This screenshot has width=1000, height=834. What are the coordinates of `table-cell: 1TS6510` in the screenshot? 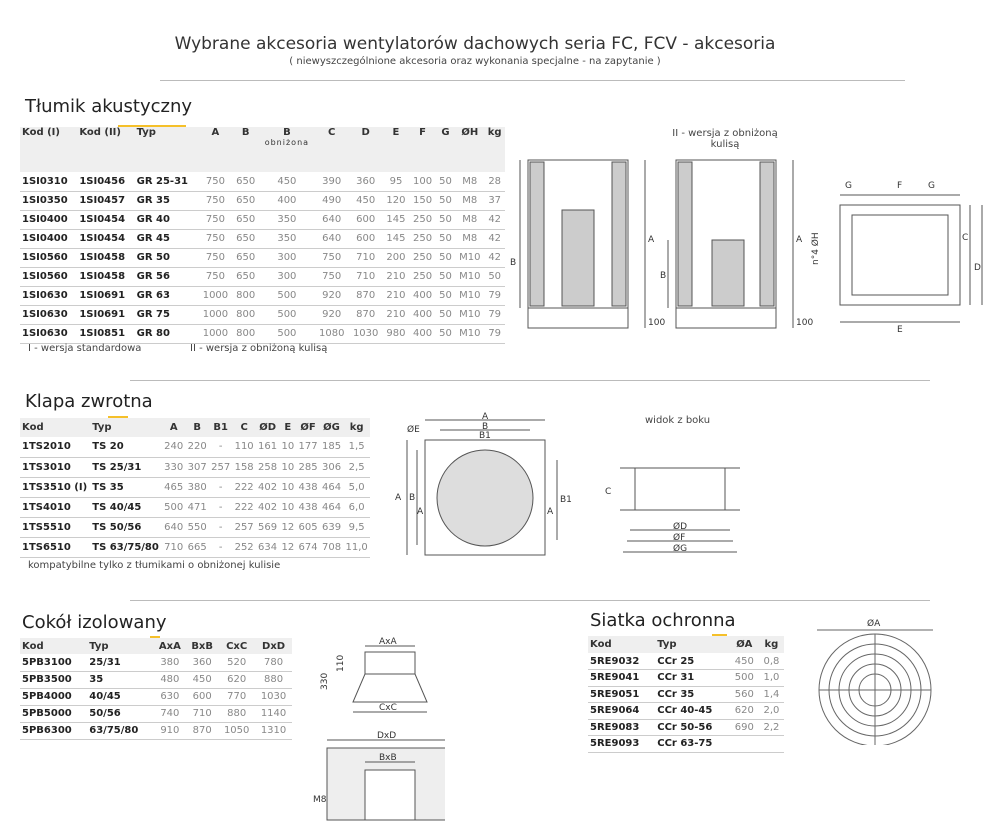 It's located at (55, 547).